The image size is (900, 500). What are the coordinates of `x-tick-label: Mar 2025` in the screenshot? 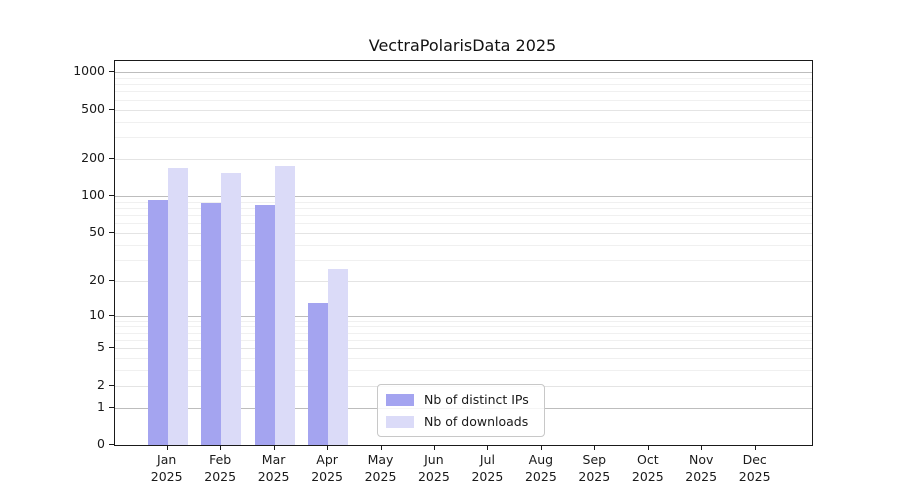 It's located at (273, 468).